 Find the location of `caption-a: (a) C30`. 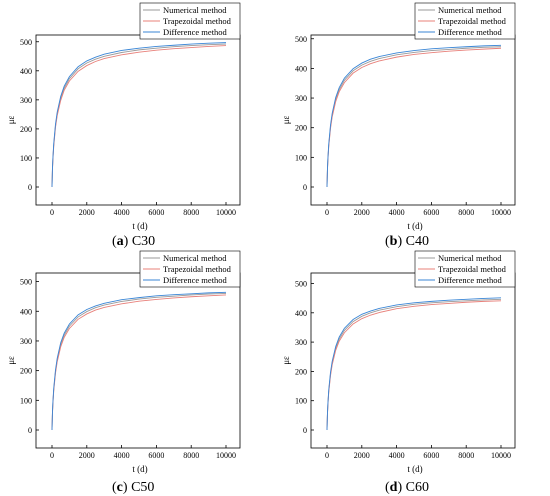

caption-a: (a) C30 is located at coordinates (134, 241).